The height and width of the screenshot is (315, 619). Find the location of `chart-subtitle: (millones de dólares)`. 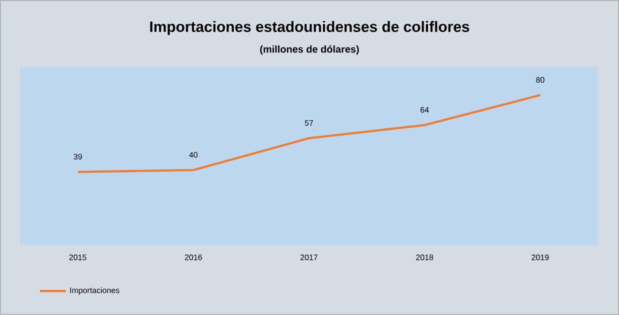

chart-subtitle: (millones de dólares) is located at coordinates (309, 50).